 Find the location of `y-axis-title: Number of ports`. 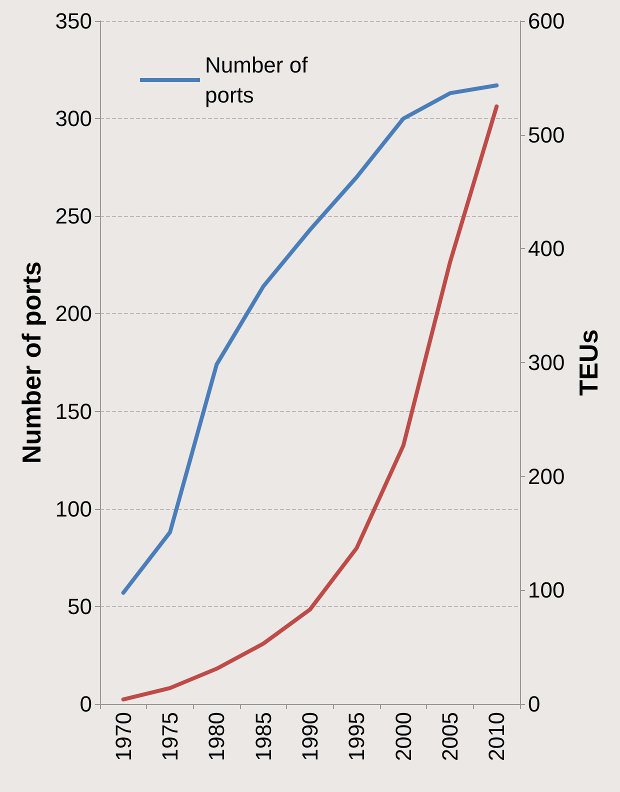

y-axis-title: Number of ports is located at coordinates (31, 362).